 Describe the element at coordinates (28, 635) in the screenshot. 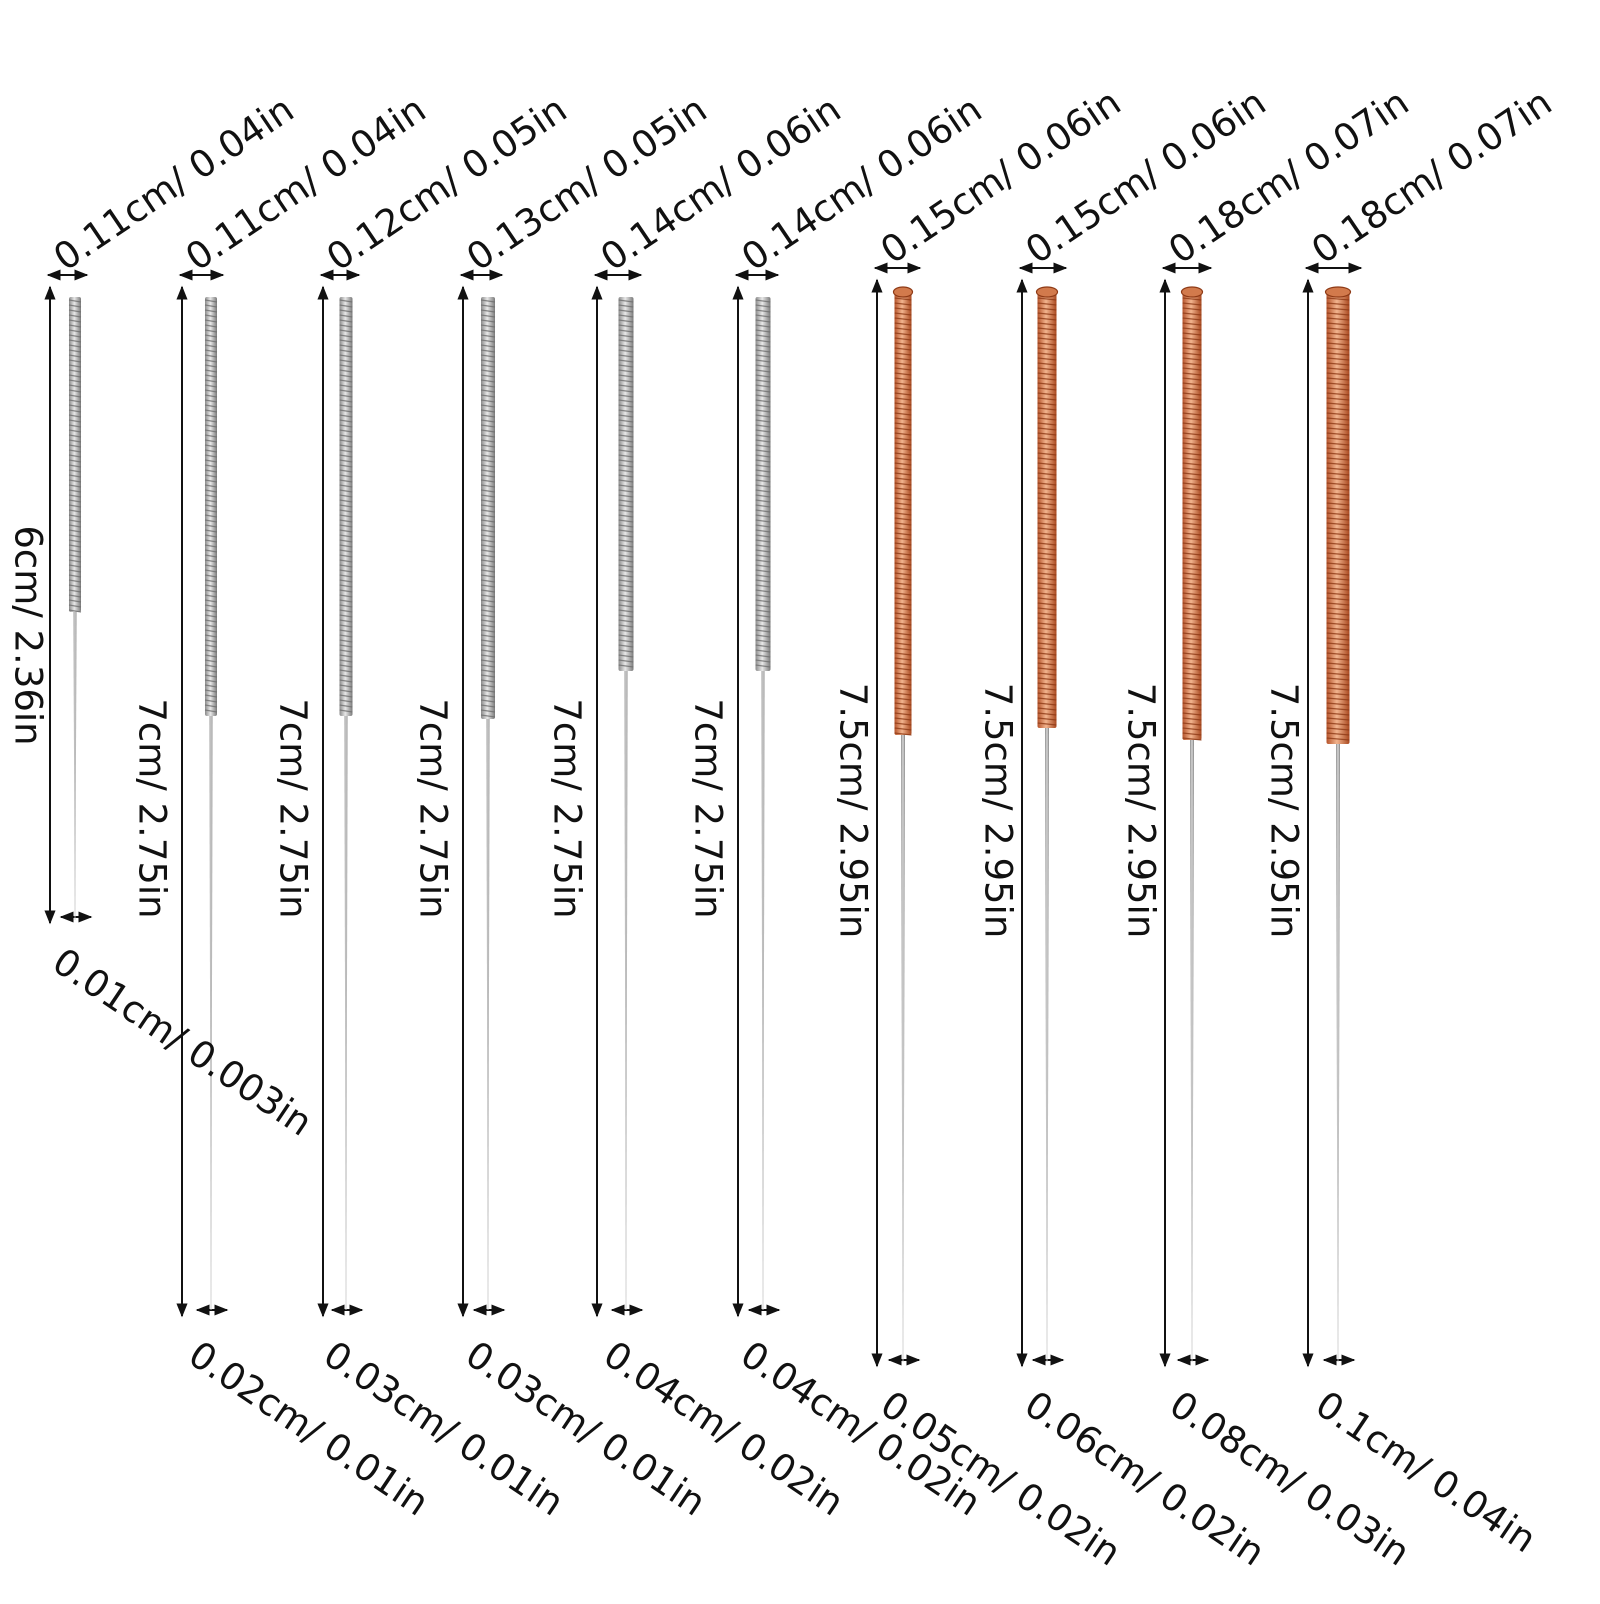

I see `length-label: 6cm/ 2.36in` at that location.